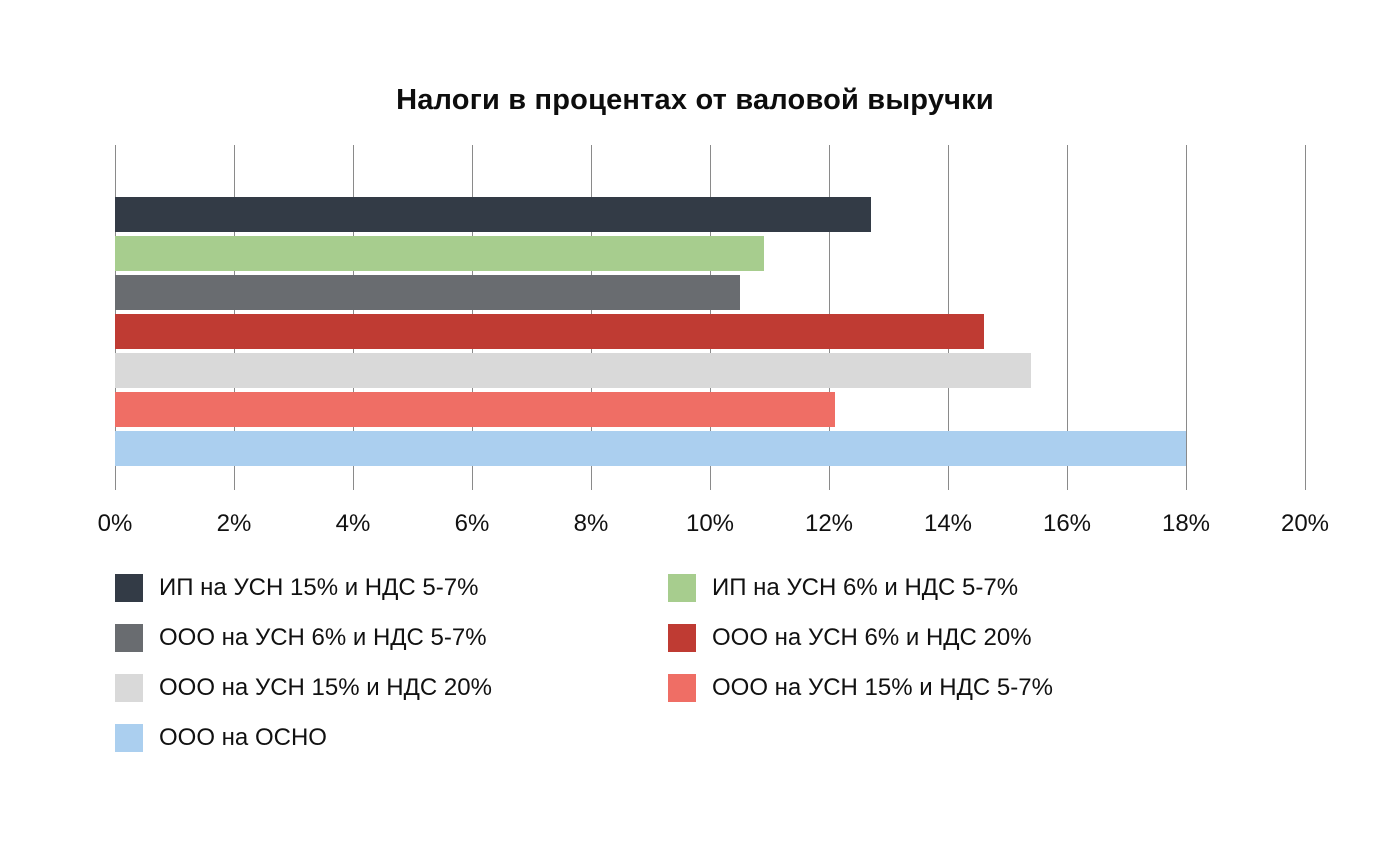  I want to click on gridline-20%, so click(1305, 317).